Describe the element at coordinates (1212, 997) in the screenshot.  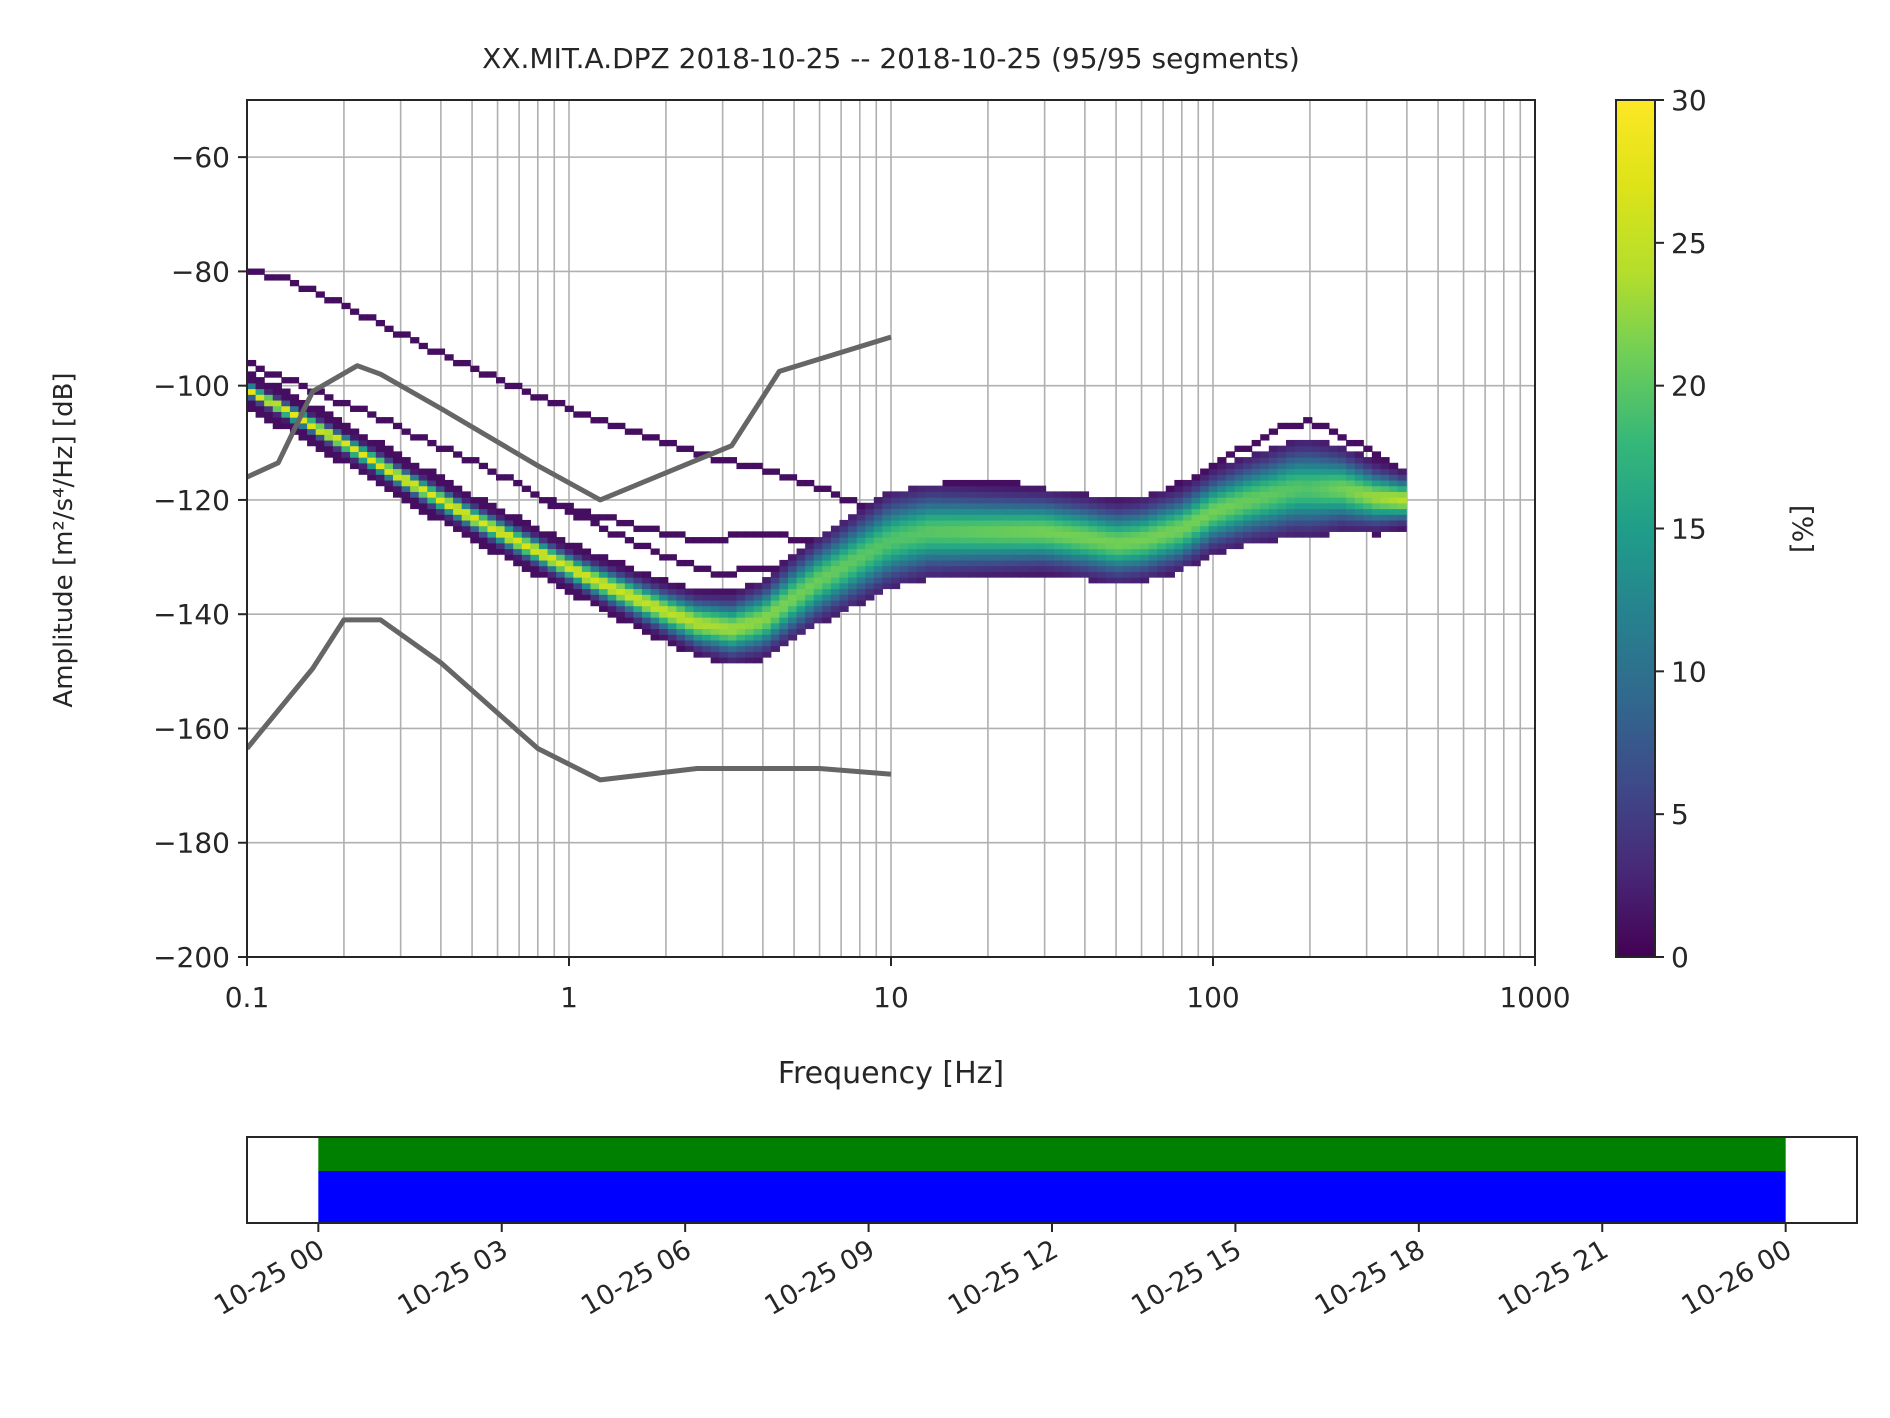
I see `x-tick-label: 100` at that location.